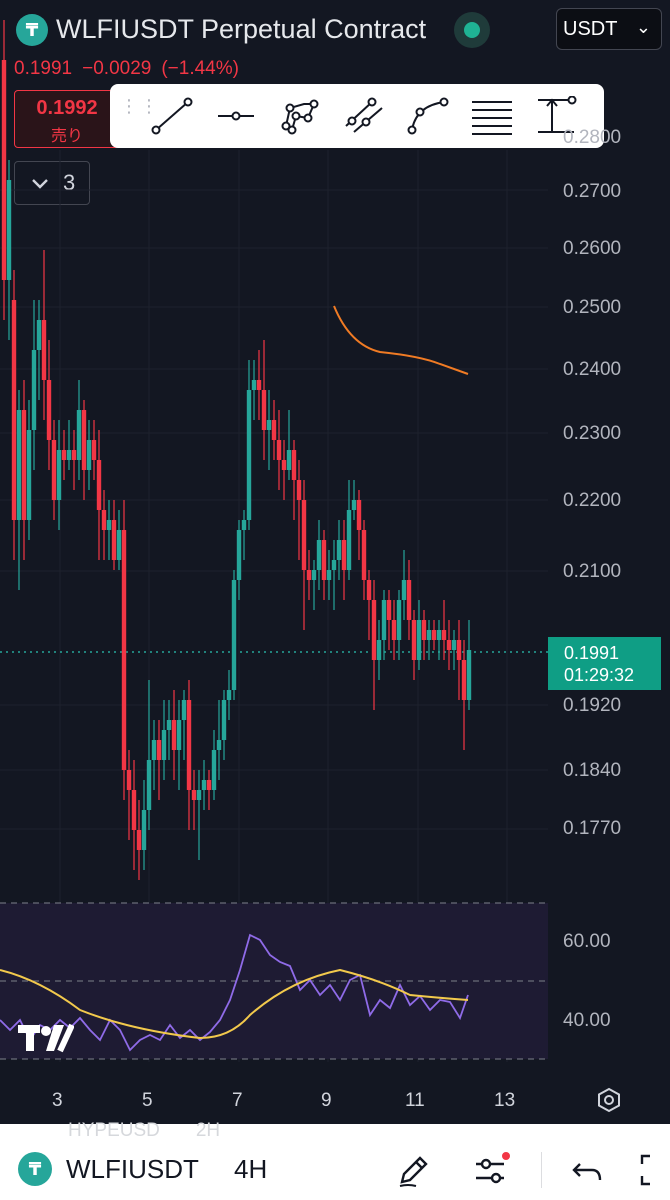  Describe the element at coordinates (643, 27) in the screenshot. I see `chevron-down-icon: ⌄` at that location.